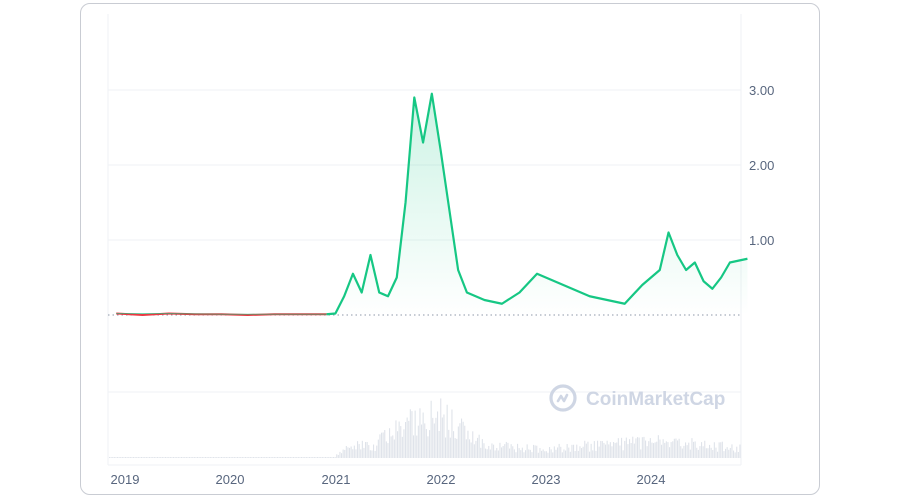 This screenshot has height=500, width=900. What do you see at coordinates (761, 90) in the screenshot?
I see `y-tick-label: 3.00` at bounding box center [761, 90].